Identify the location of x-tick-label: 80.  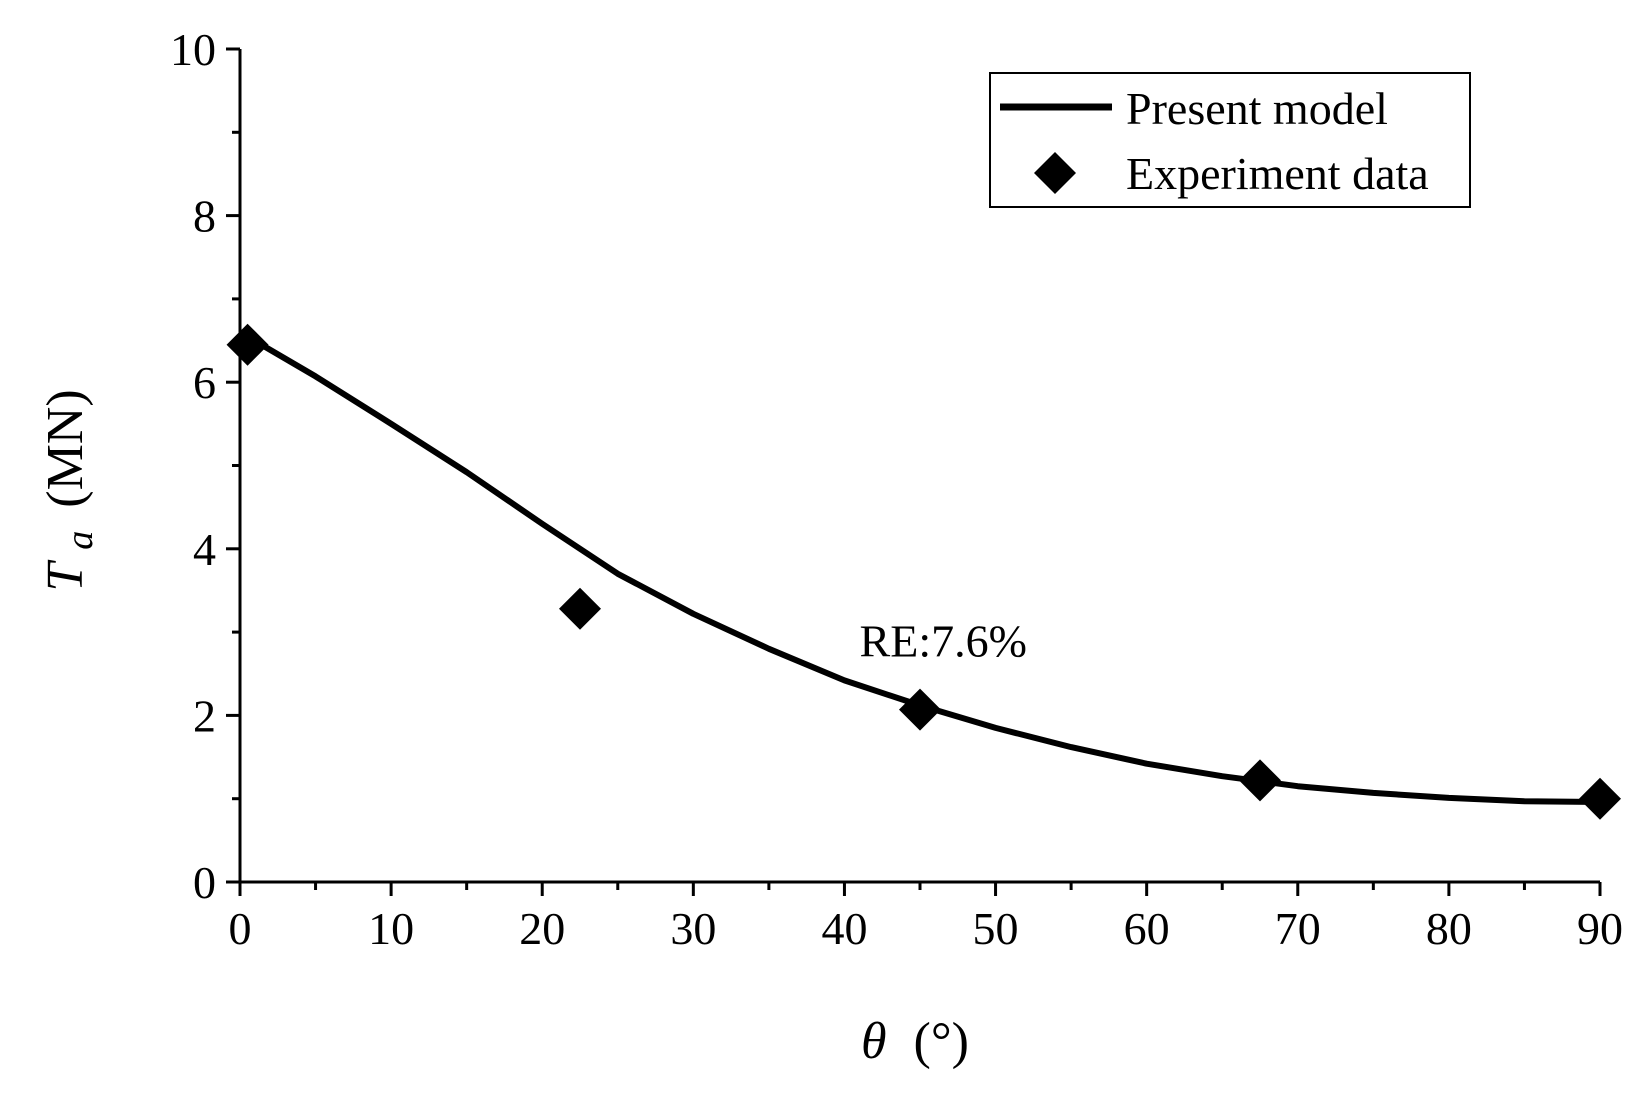
(1449, 928).